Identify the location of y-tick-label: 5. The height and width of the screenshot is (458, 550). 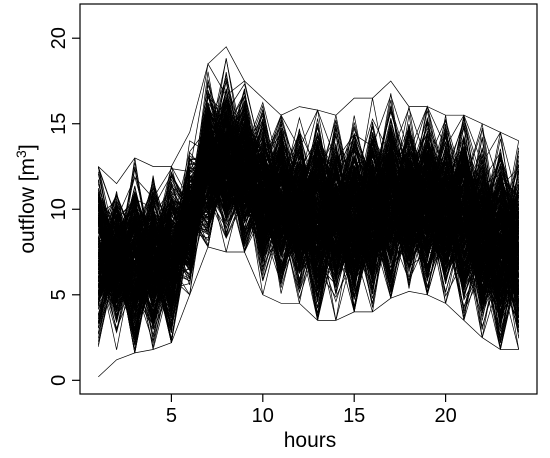
(59, 294).